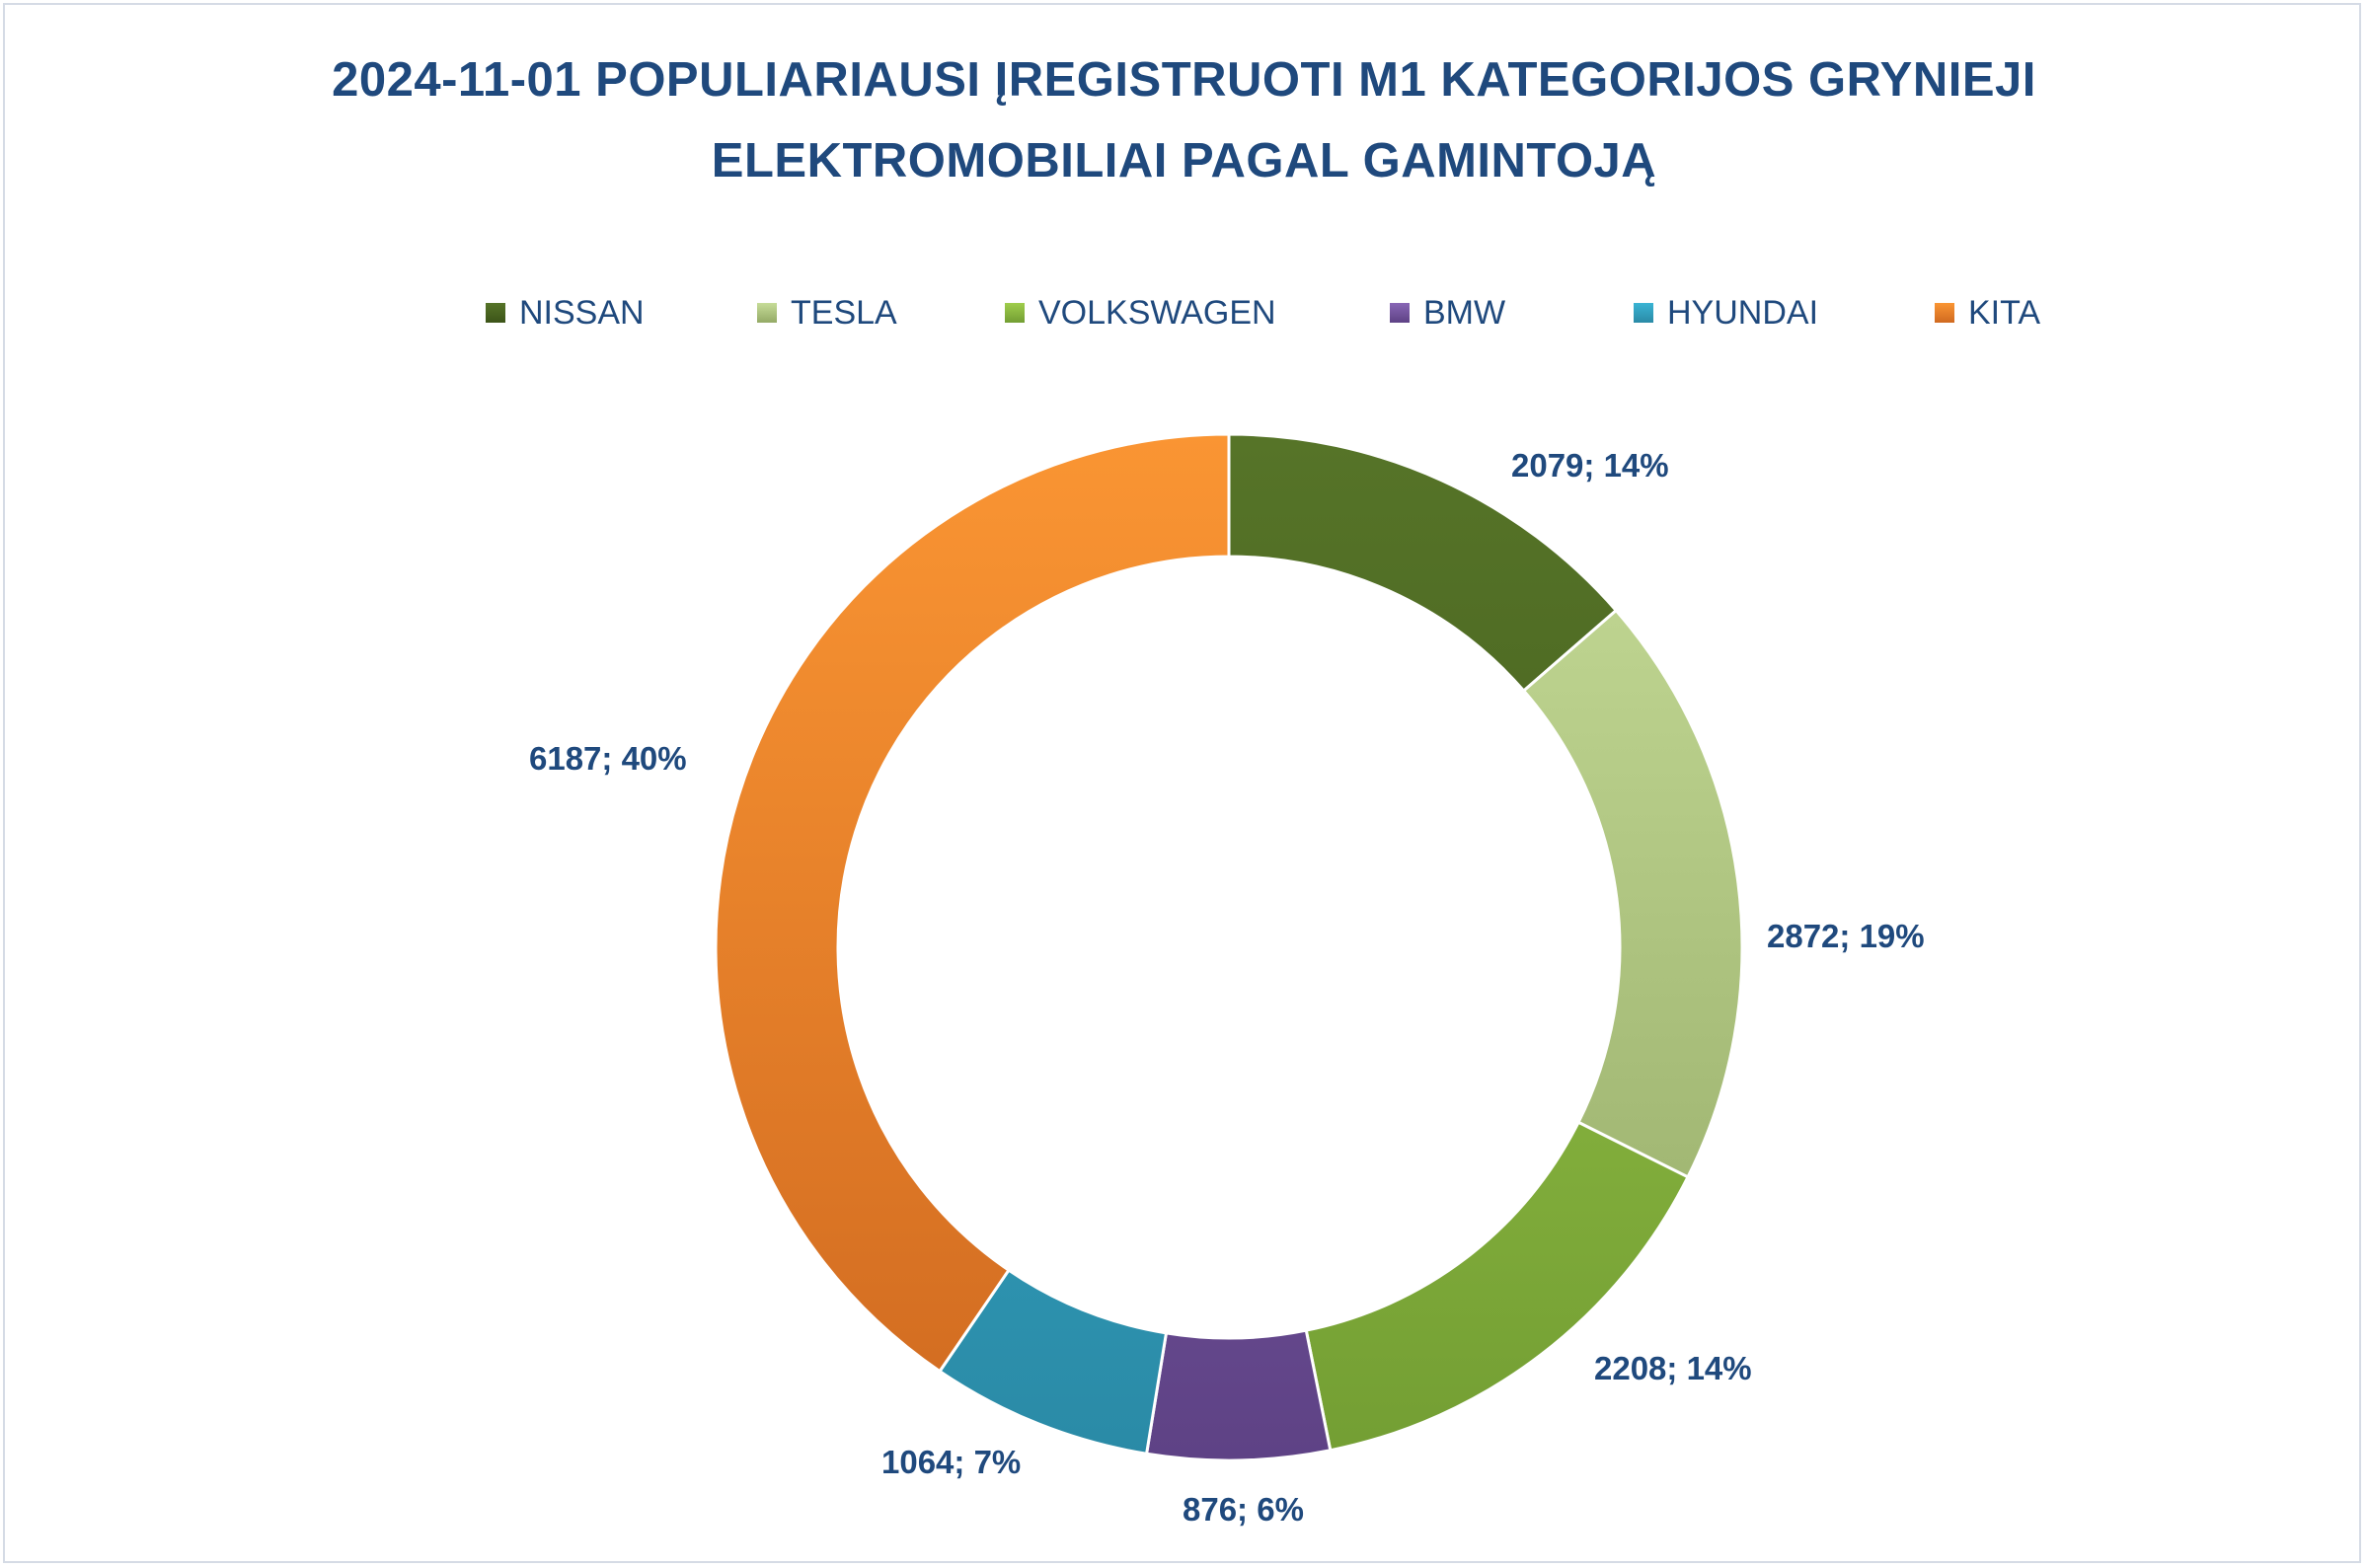  What do you see at coordinates (1497, 1286) in the screenshot?
I see `slice-volkswagen` at bounding box center [1497, 1286].